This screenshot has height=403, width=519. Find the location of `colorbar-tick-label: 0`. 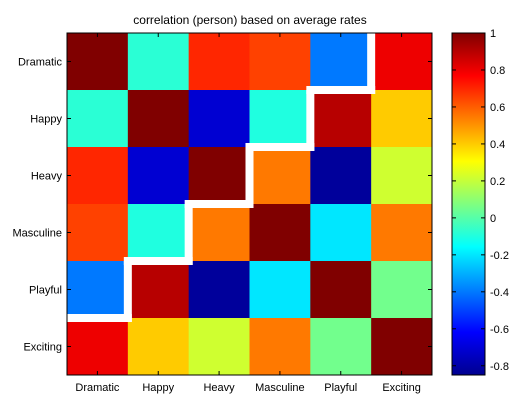

colorbar-tick-label: 0 is located at coordinates (493, 219).